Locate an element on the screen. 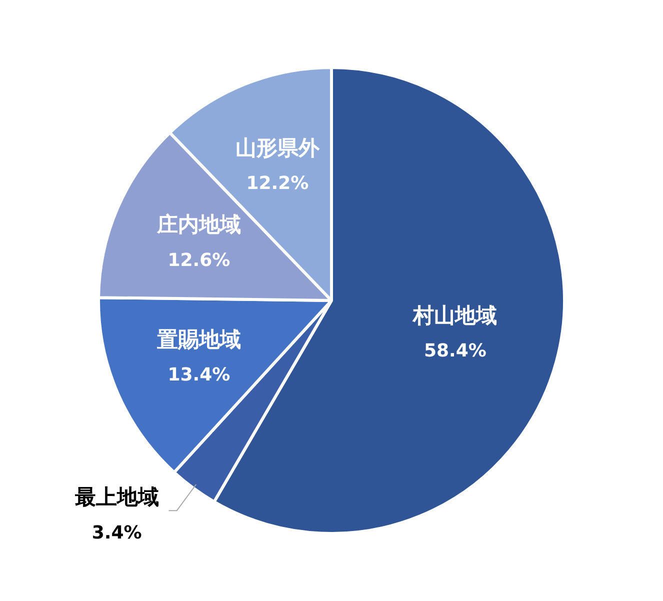  slice-label: 山形県外 is located at coordinates (277, 148).